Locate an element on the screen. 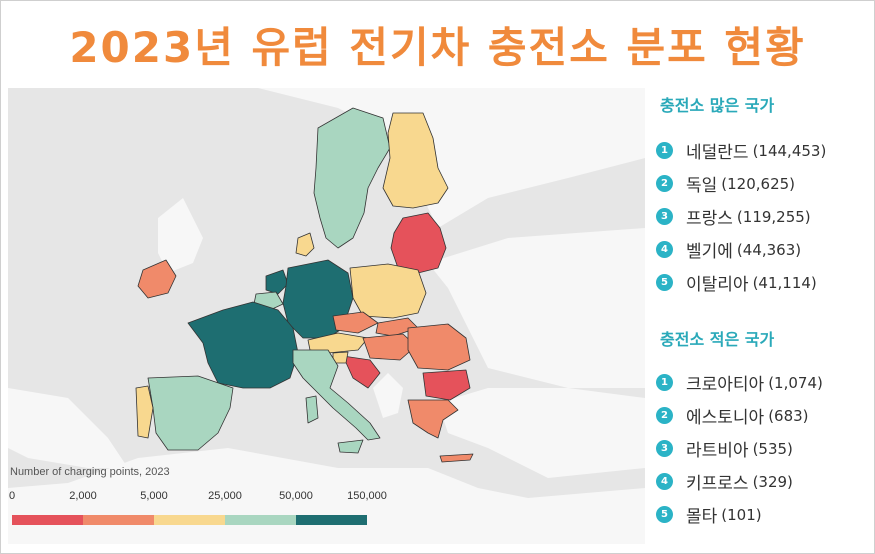  legend-tick: 5,000 is located at coordinates (154, 496).